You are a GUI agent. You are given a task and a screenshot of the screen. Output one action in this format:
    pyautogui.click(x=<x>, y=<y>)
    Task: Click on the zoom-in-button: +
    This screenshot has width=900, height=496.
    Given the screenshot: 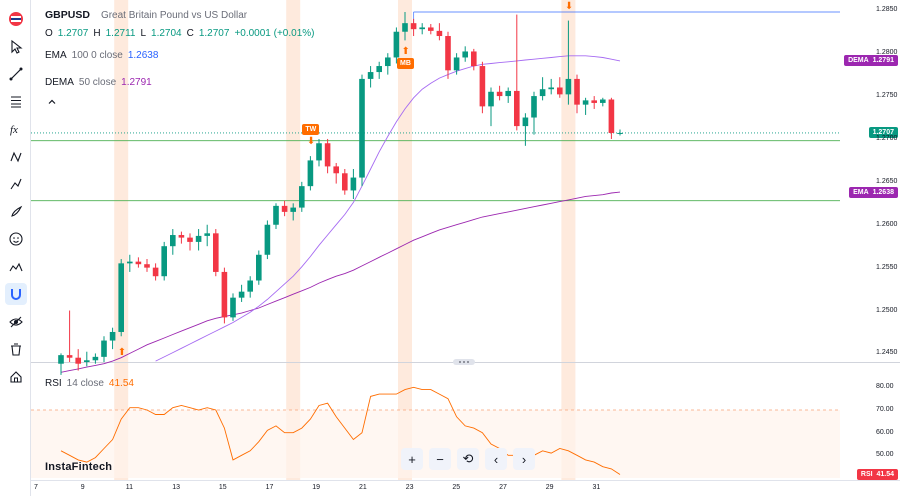 What is the action you would take?
    pyautogui.click(x=412, y=459)
    